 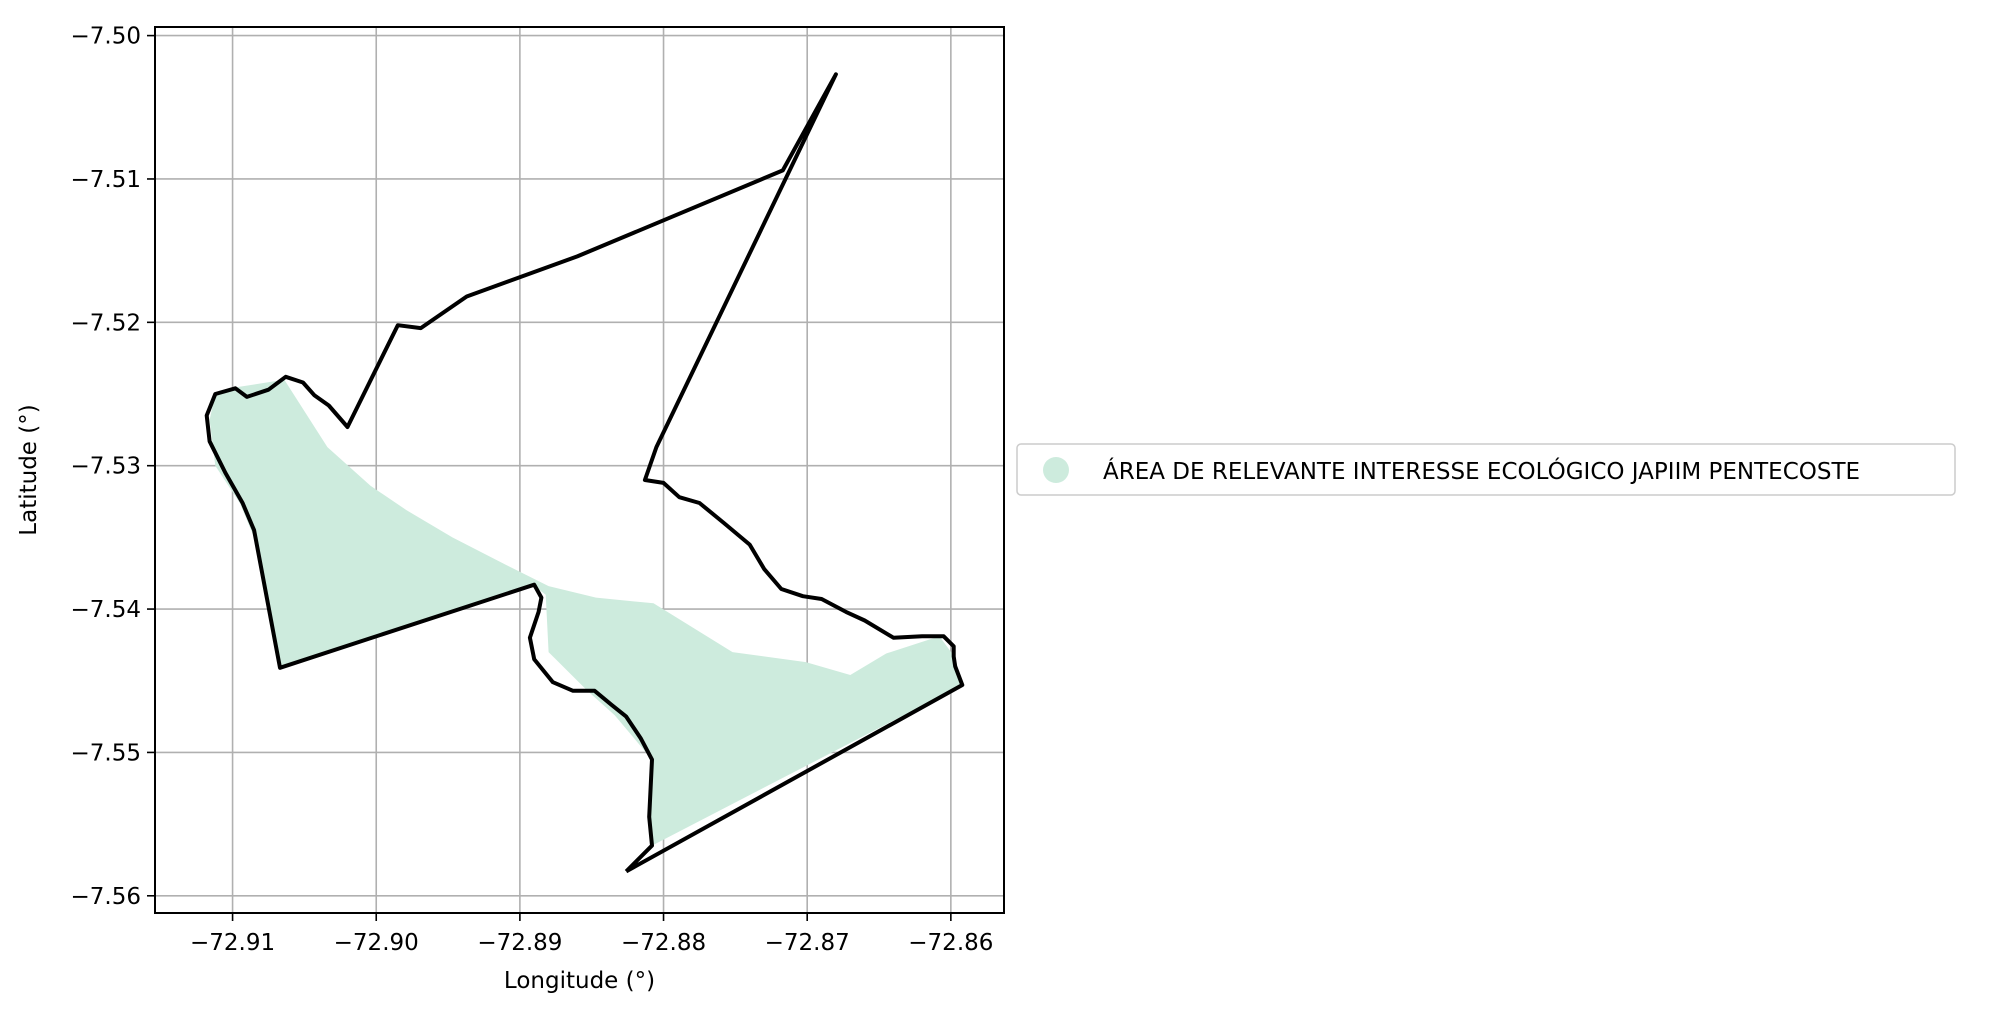 What do you see at coordinates (591, 934) in the screenshot?
I see `x-axis-ticks: −72.91 −72.90 −72.89 −72.88 −72.87 −72.86` at bounding box center [591, 934].